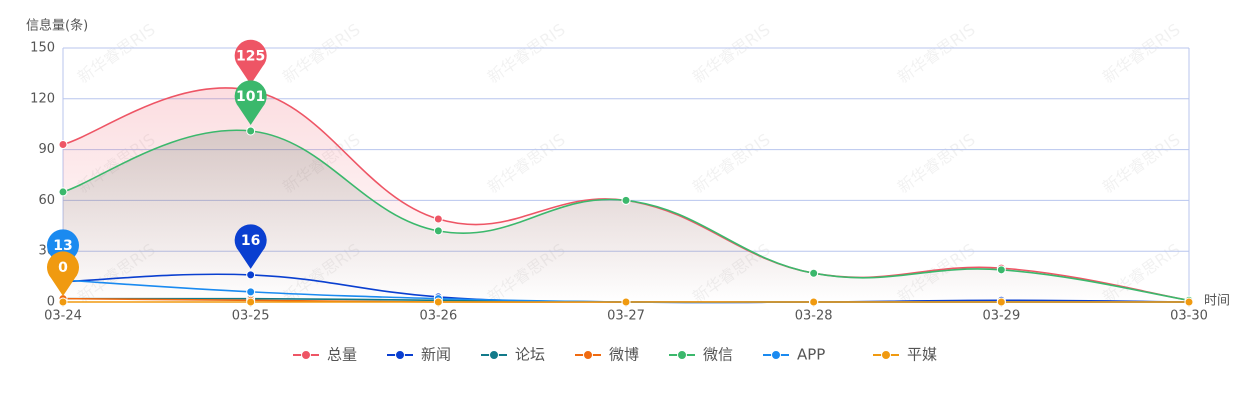  I want to click on y-axis-title: 信息量(条), so click(57, 26).